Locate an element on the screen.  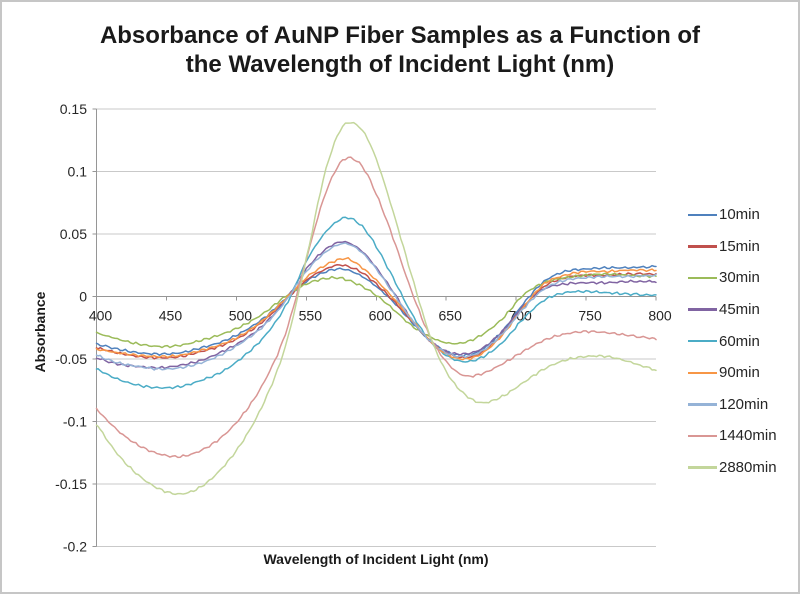
legend-label: 60min is located at coordinates (739, 341).